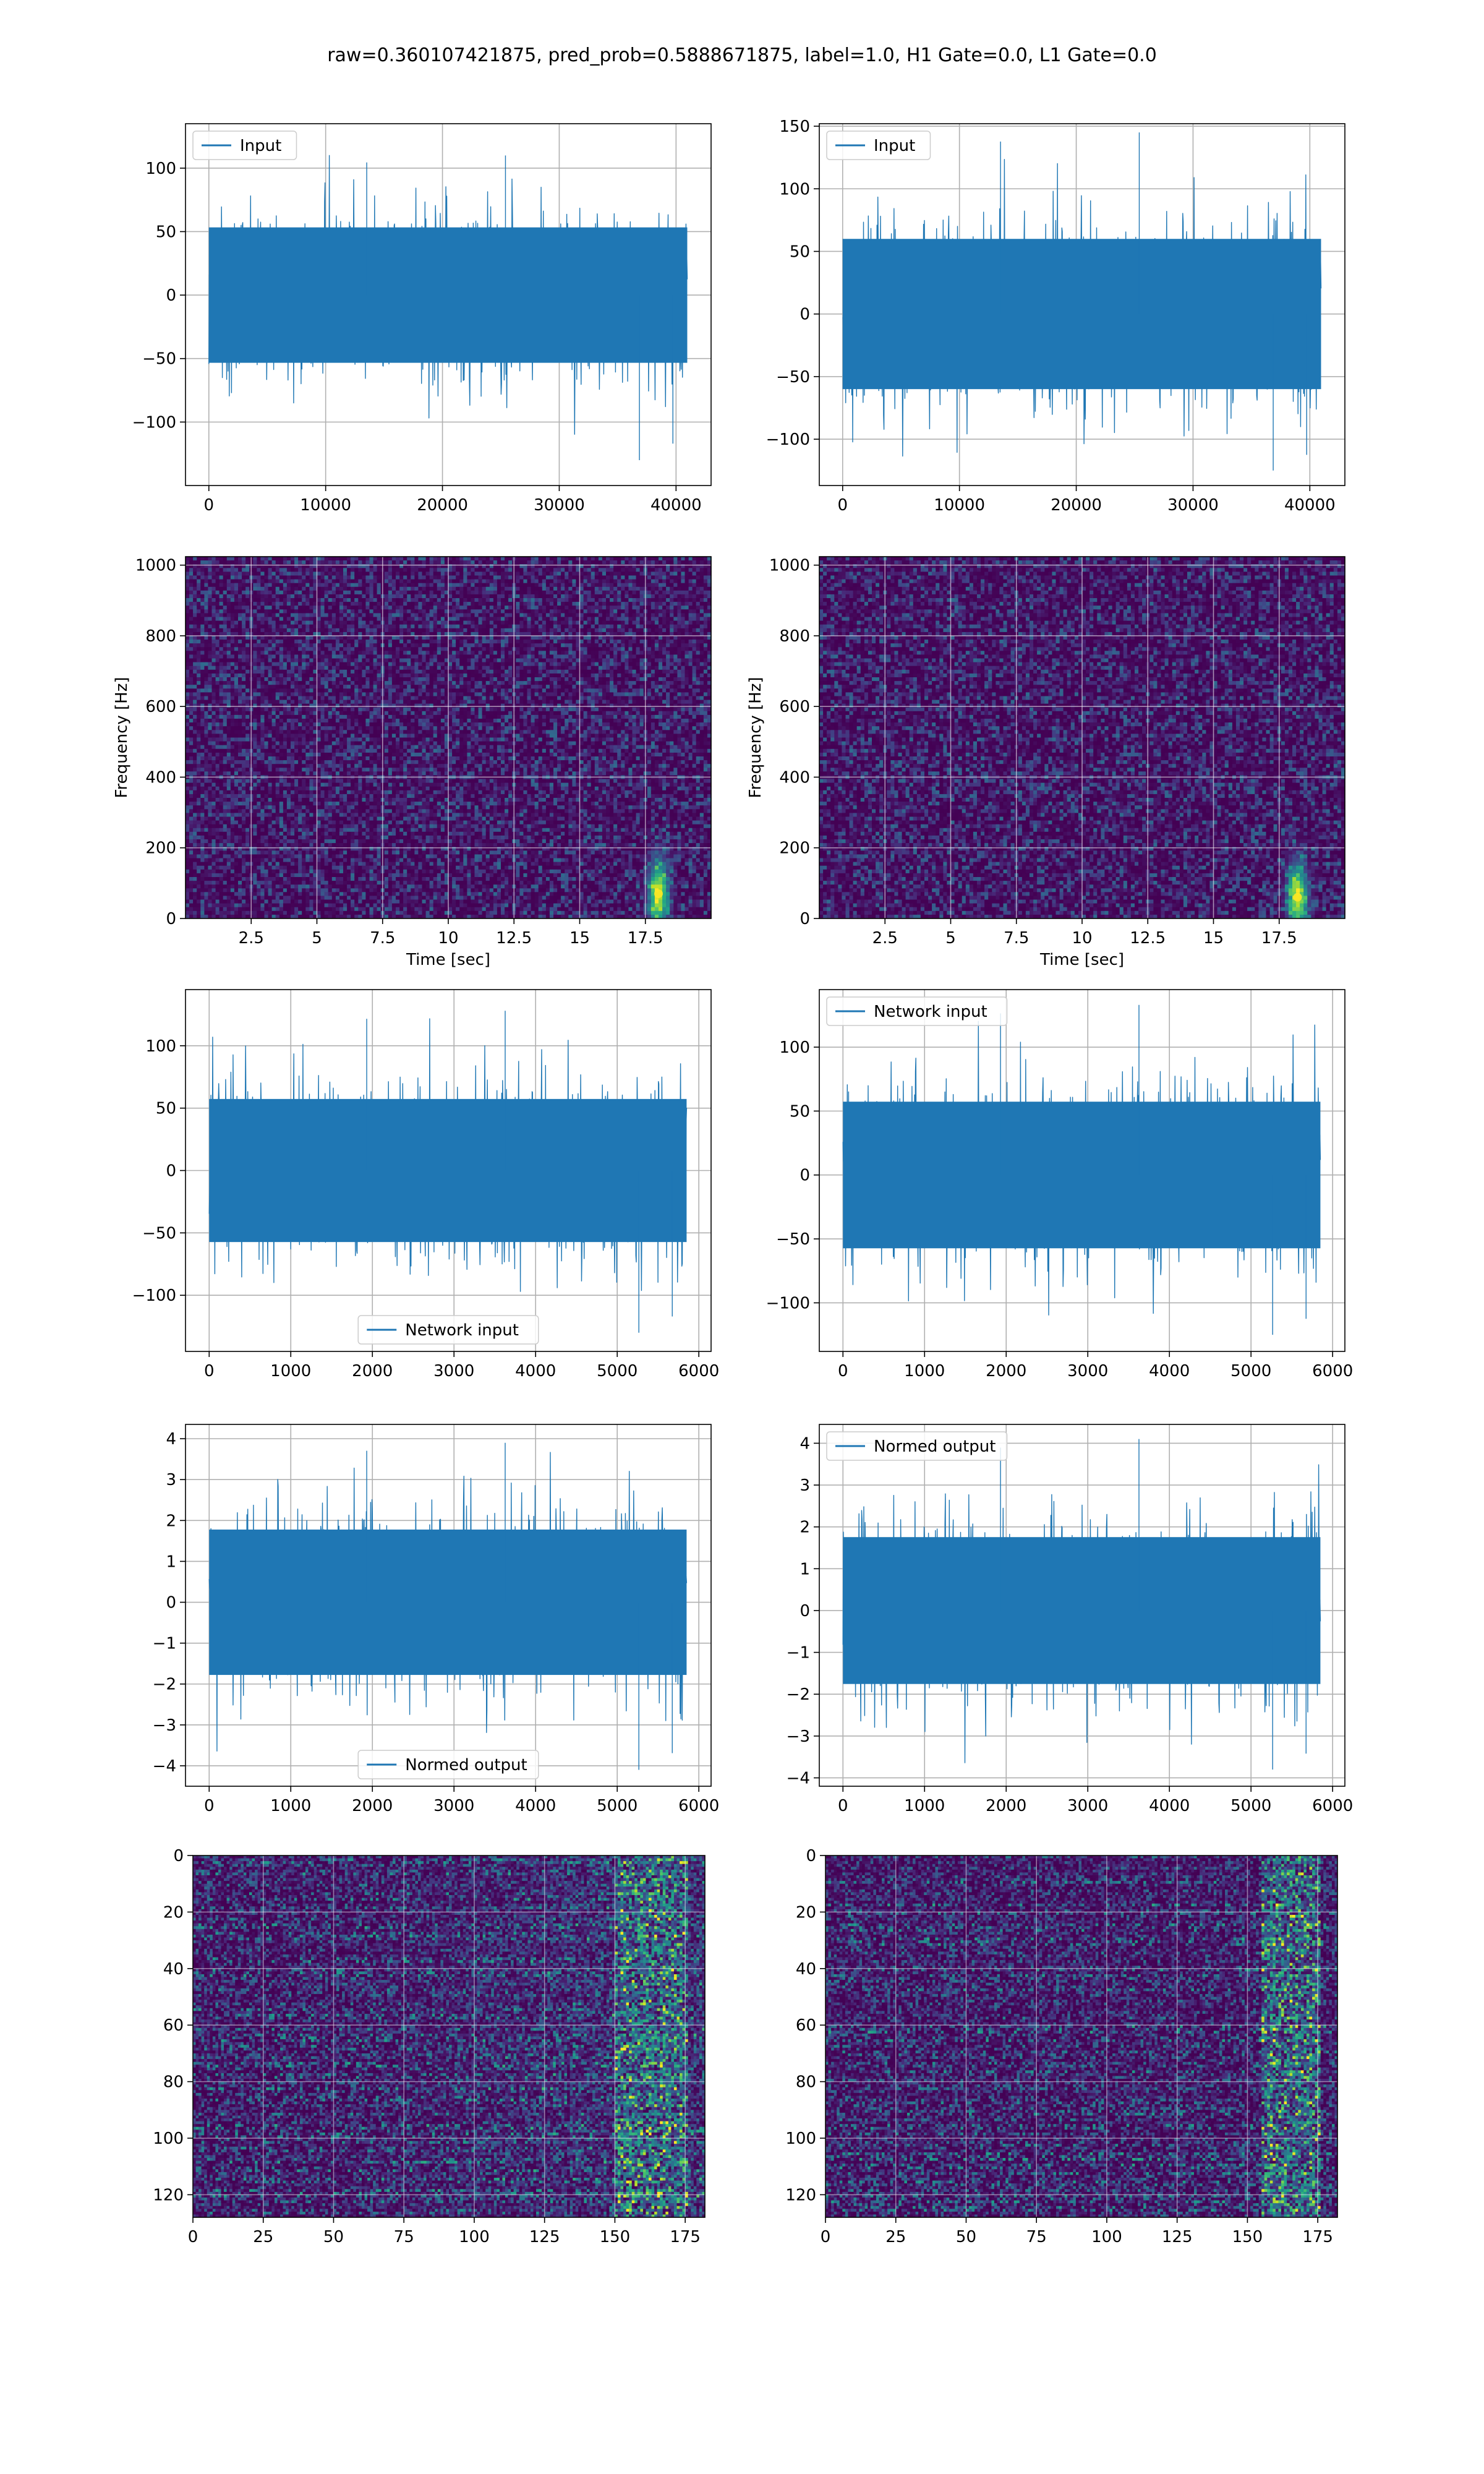 The height and width of the screenshot is (2474, 1484). I want to click on x-tick-label: 175, so click(1317, 2237).